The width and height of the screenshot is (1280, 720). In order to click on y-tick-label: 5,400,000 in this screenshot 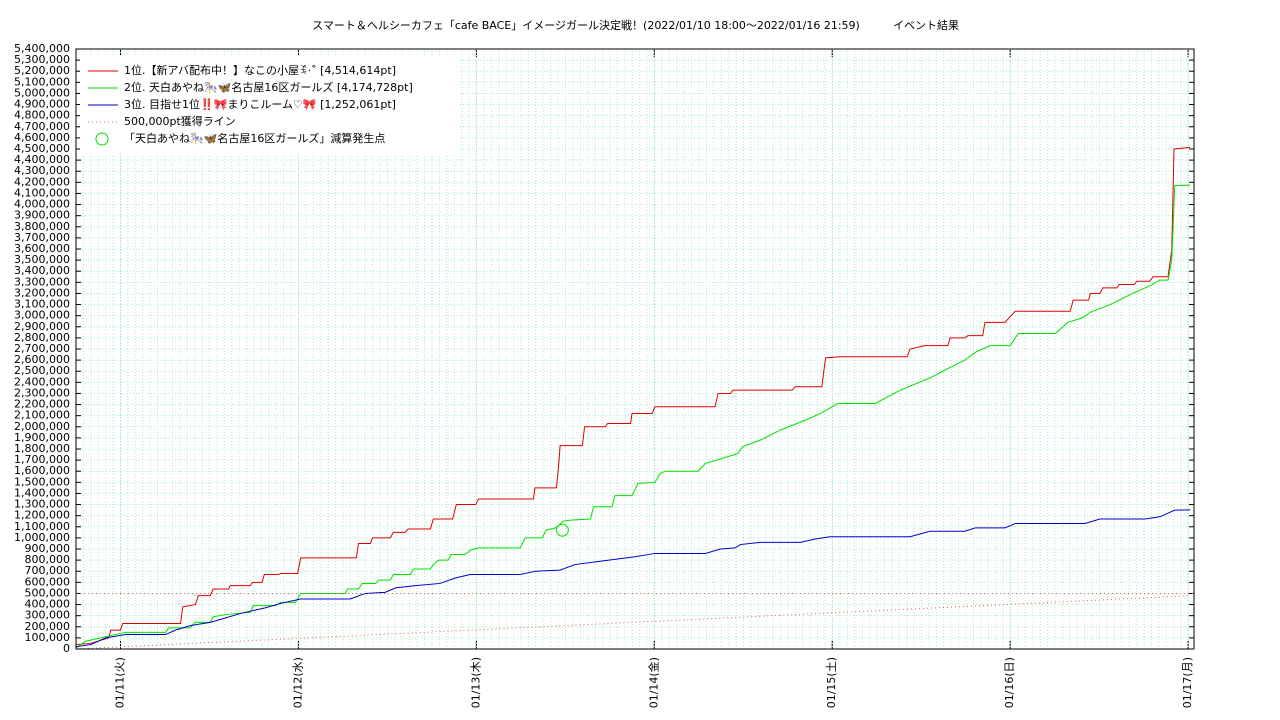, I will do `click(42, 48)`.